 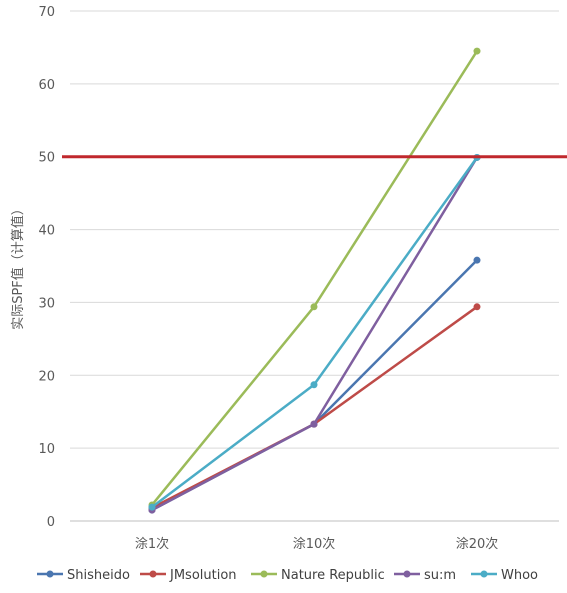 What do you see at coordinates (51, 522) in the screenshot?
I see `y-tick-label: 0` at bounding box center [51, 522].